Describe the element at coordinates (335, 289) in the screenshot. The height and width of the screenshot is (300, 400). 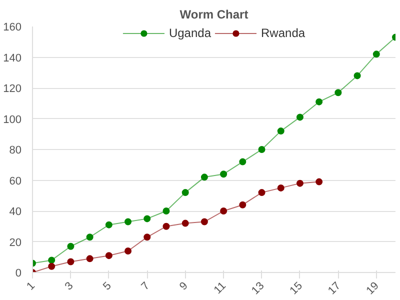
I see `x-tick-label: 17` at that location.